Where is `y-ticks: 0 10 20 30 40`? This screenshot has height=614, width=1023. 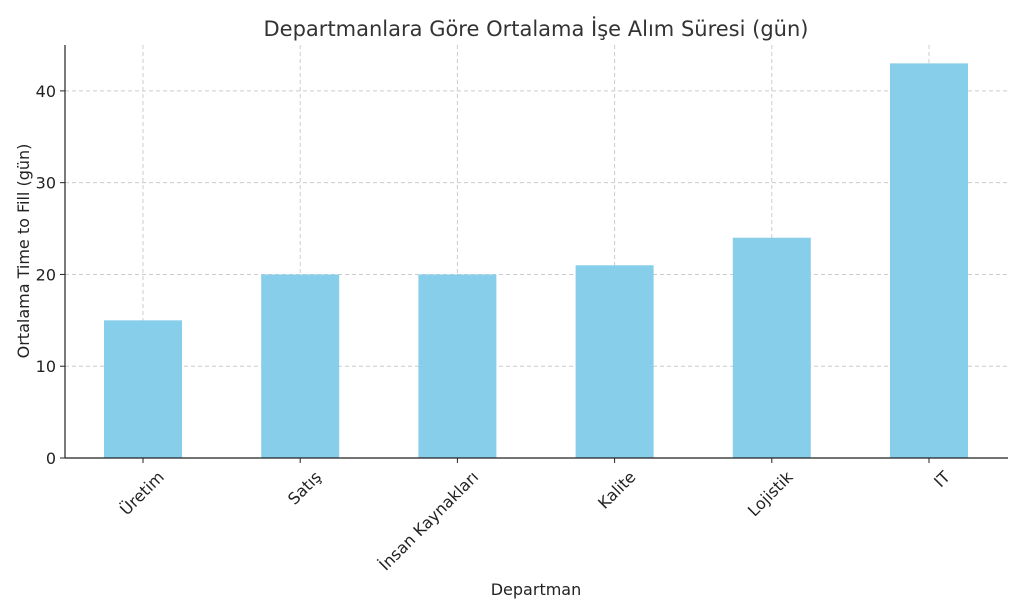 y-ticks: 0 10 20 30 40 is located at coordinates (50, 275).